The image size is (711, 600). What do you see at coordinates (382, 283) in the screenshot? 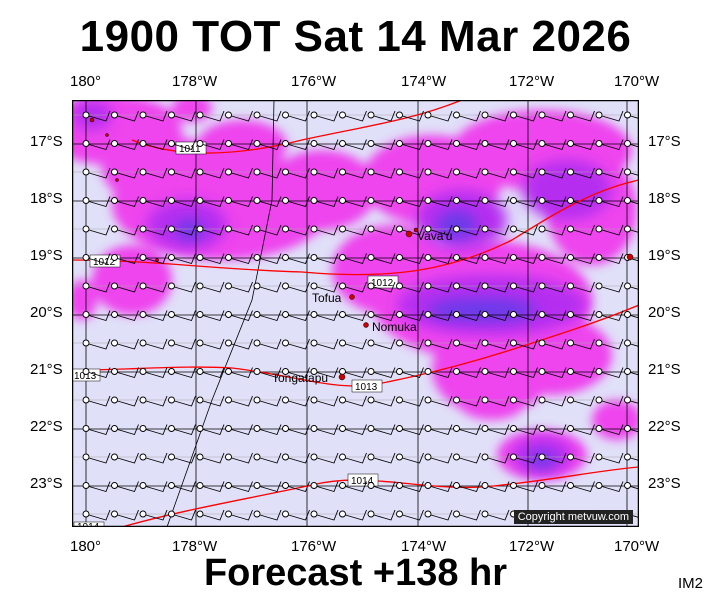
I see `isobar-label: 1012` at bounding box center [382, 283].